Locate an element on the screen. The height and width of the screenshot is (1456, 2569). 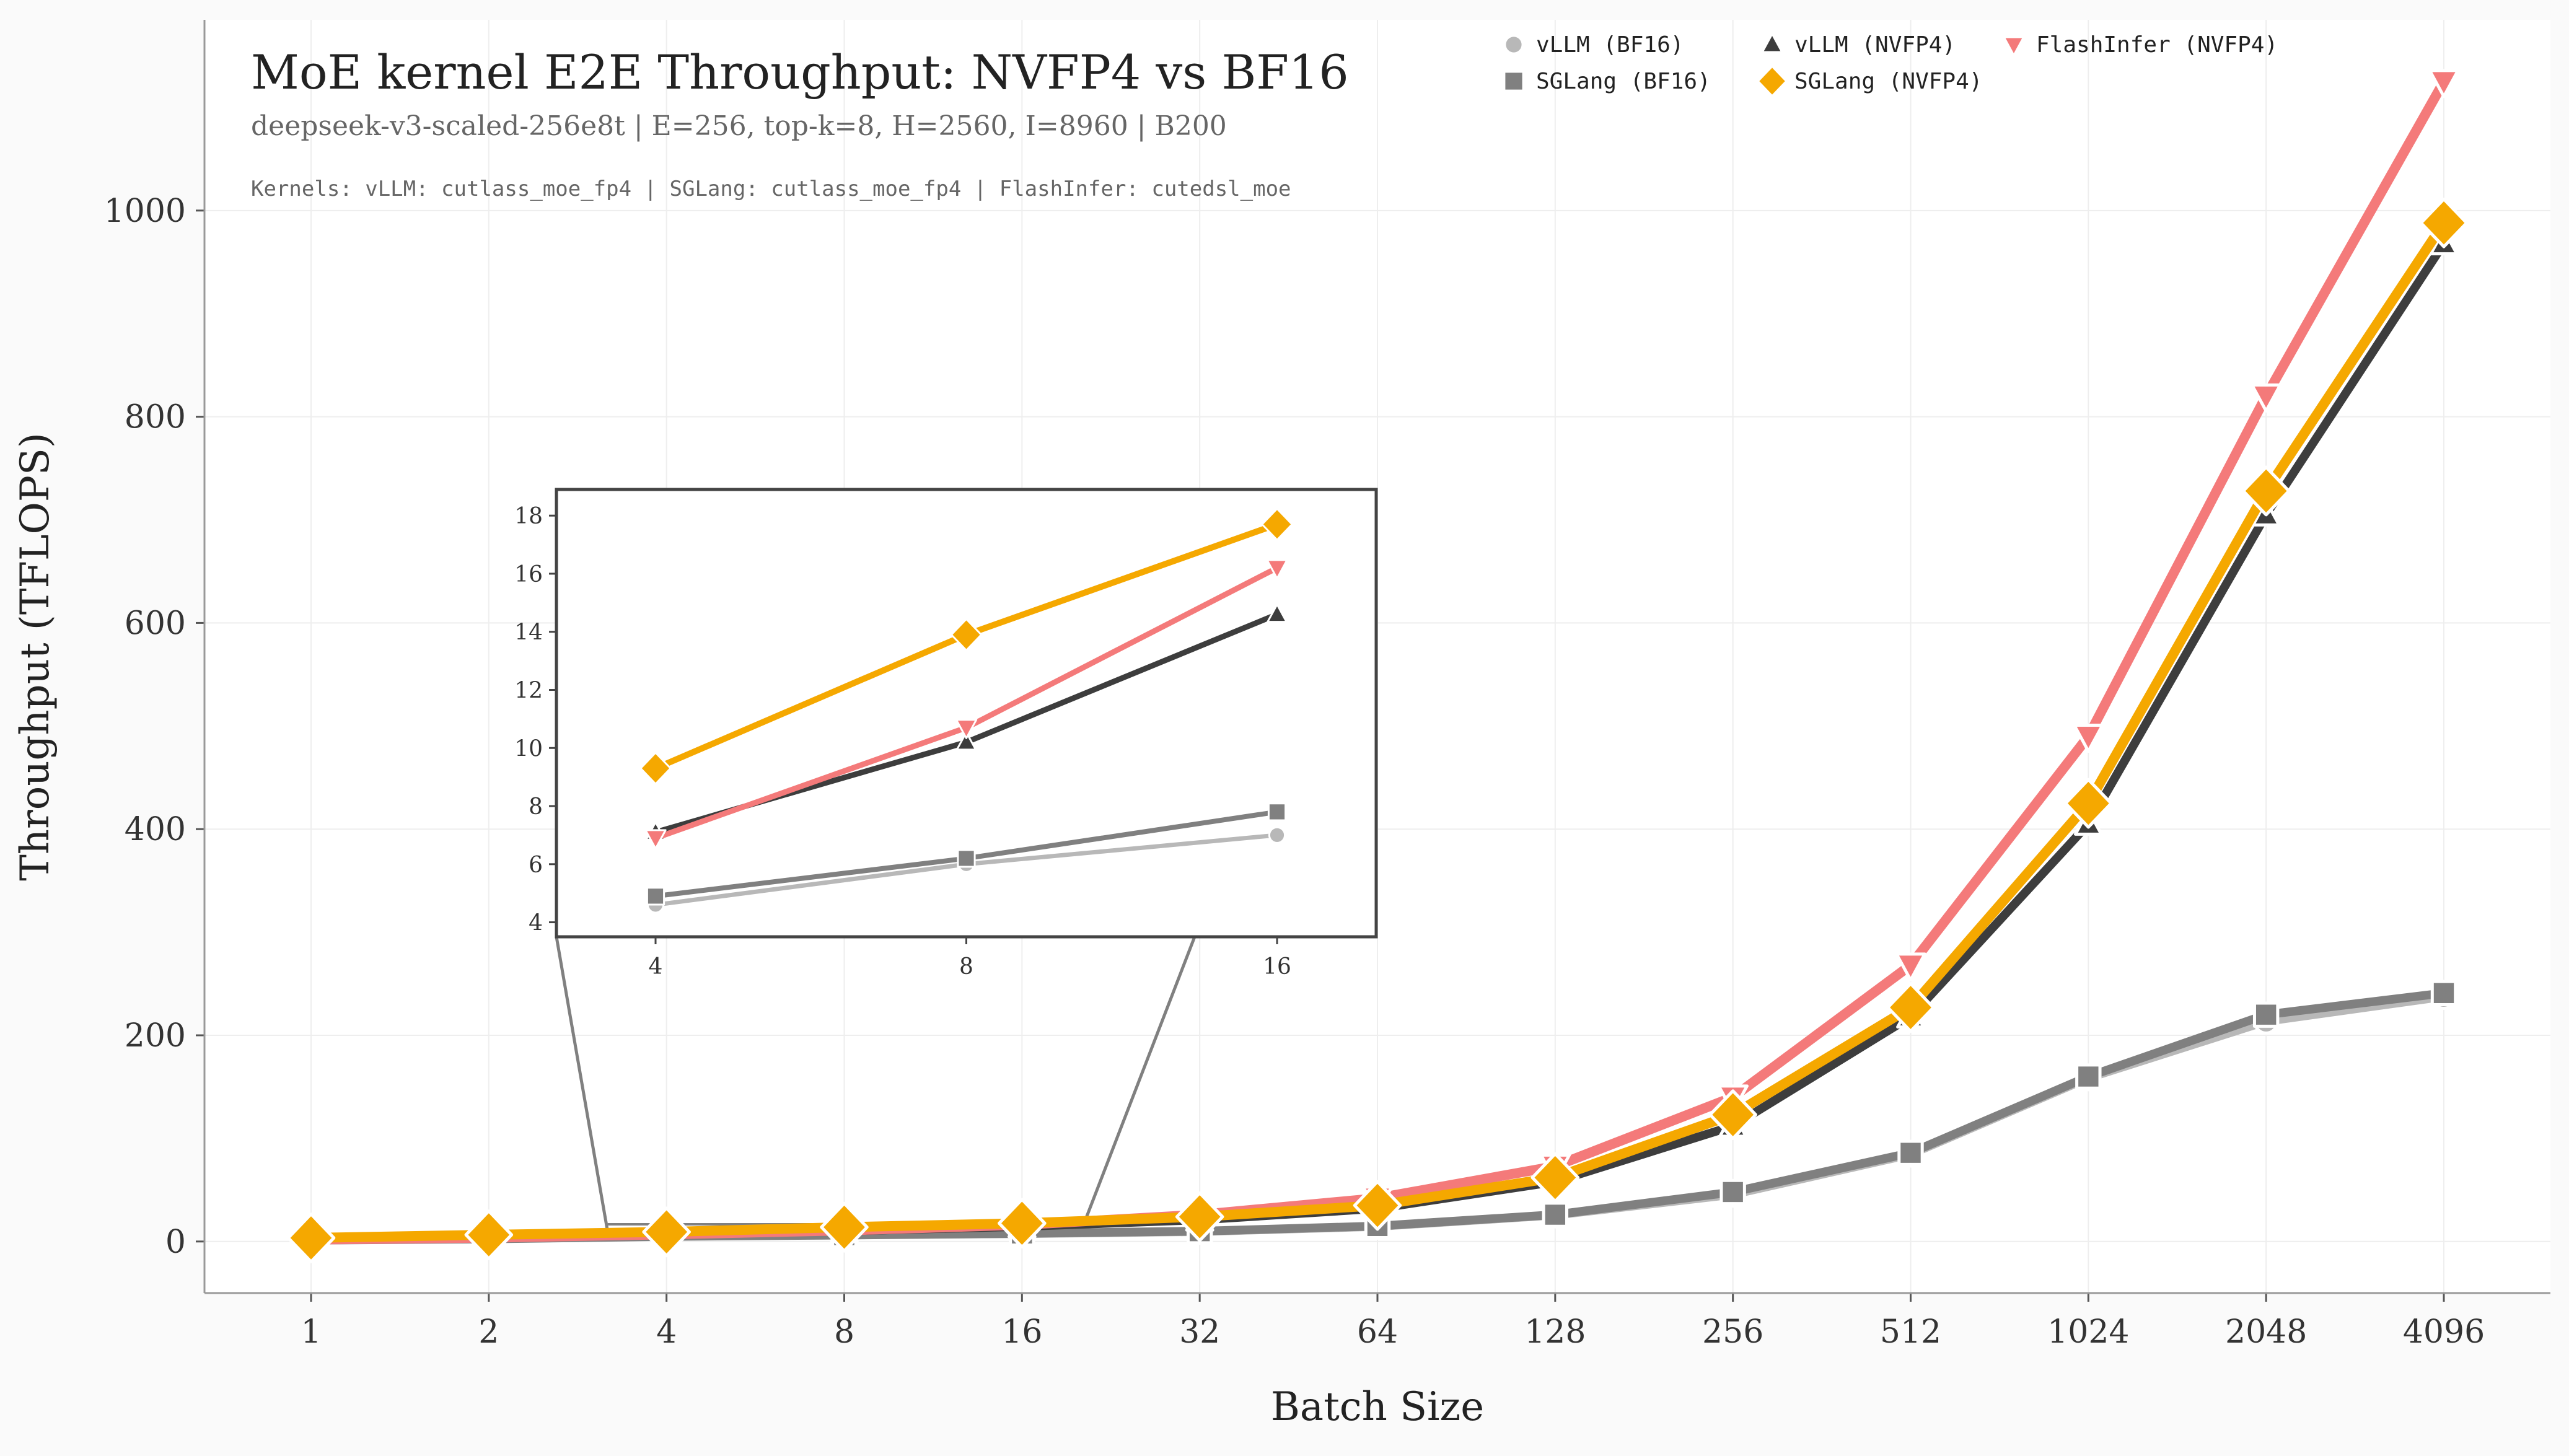
inset-x-tick-label: 4 is located at coordinates (656, 967).